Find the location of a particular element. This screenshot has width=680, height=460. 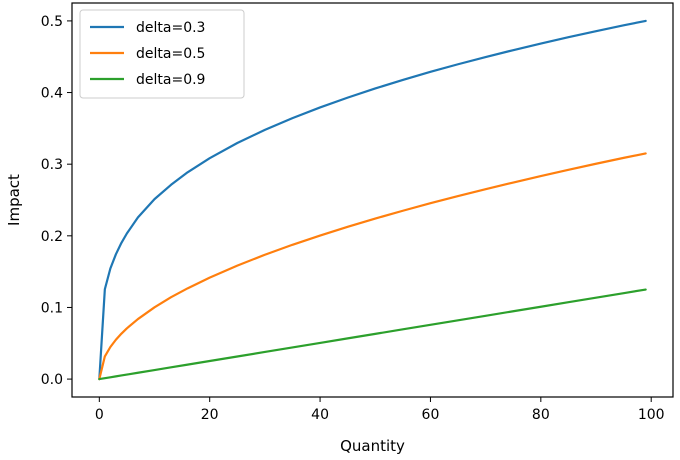

x-tick-label: 20 is located at coordinates (210, 415).